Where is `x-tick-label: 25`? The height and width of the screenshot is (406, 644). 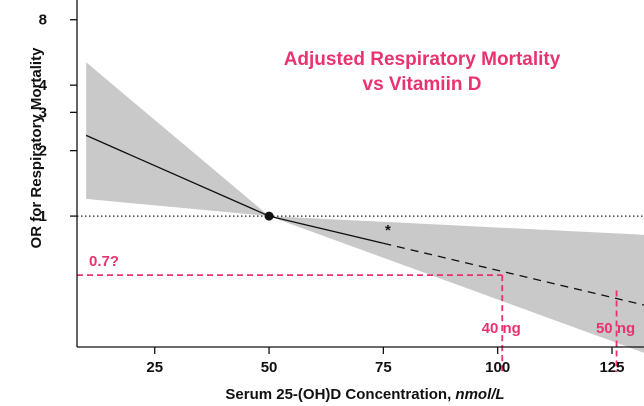 x-tick-label: 25 is located at coordinates (154, 367).